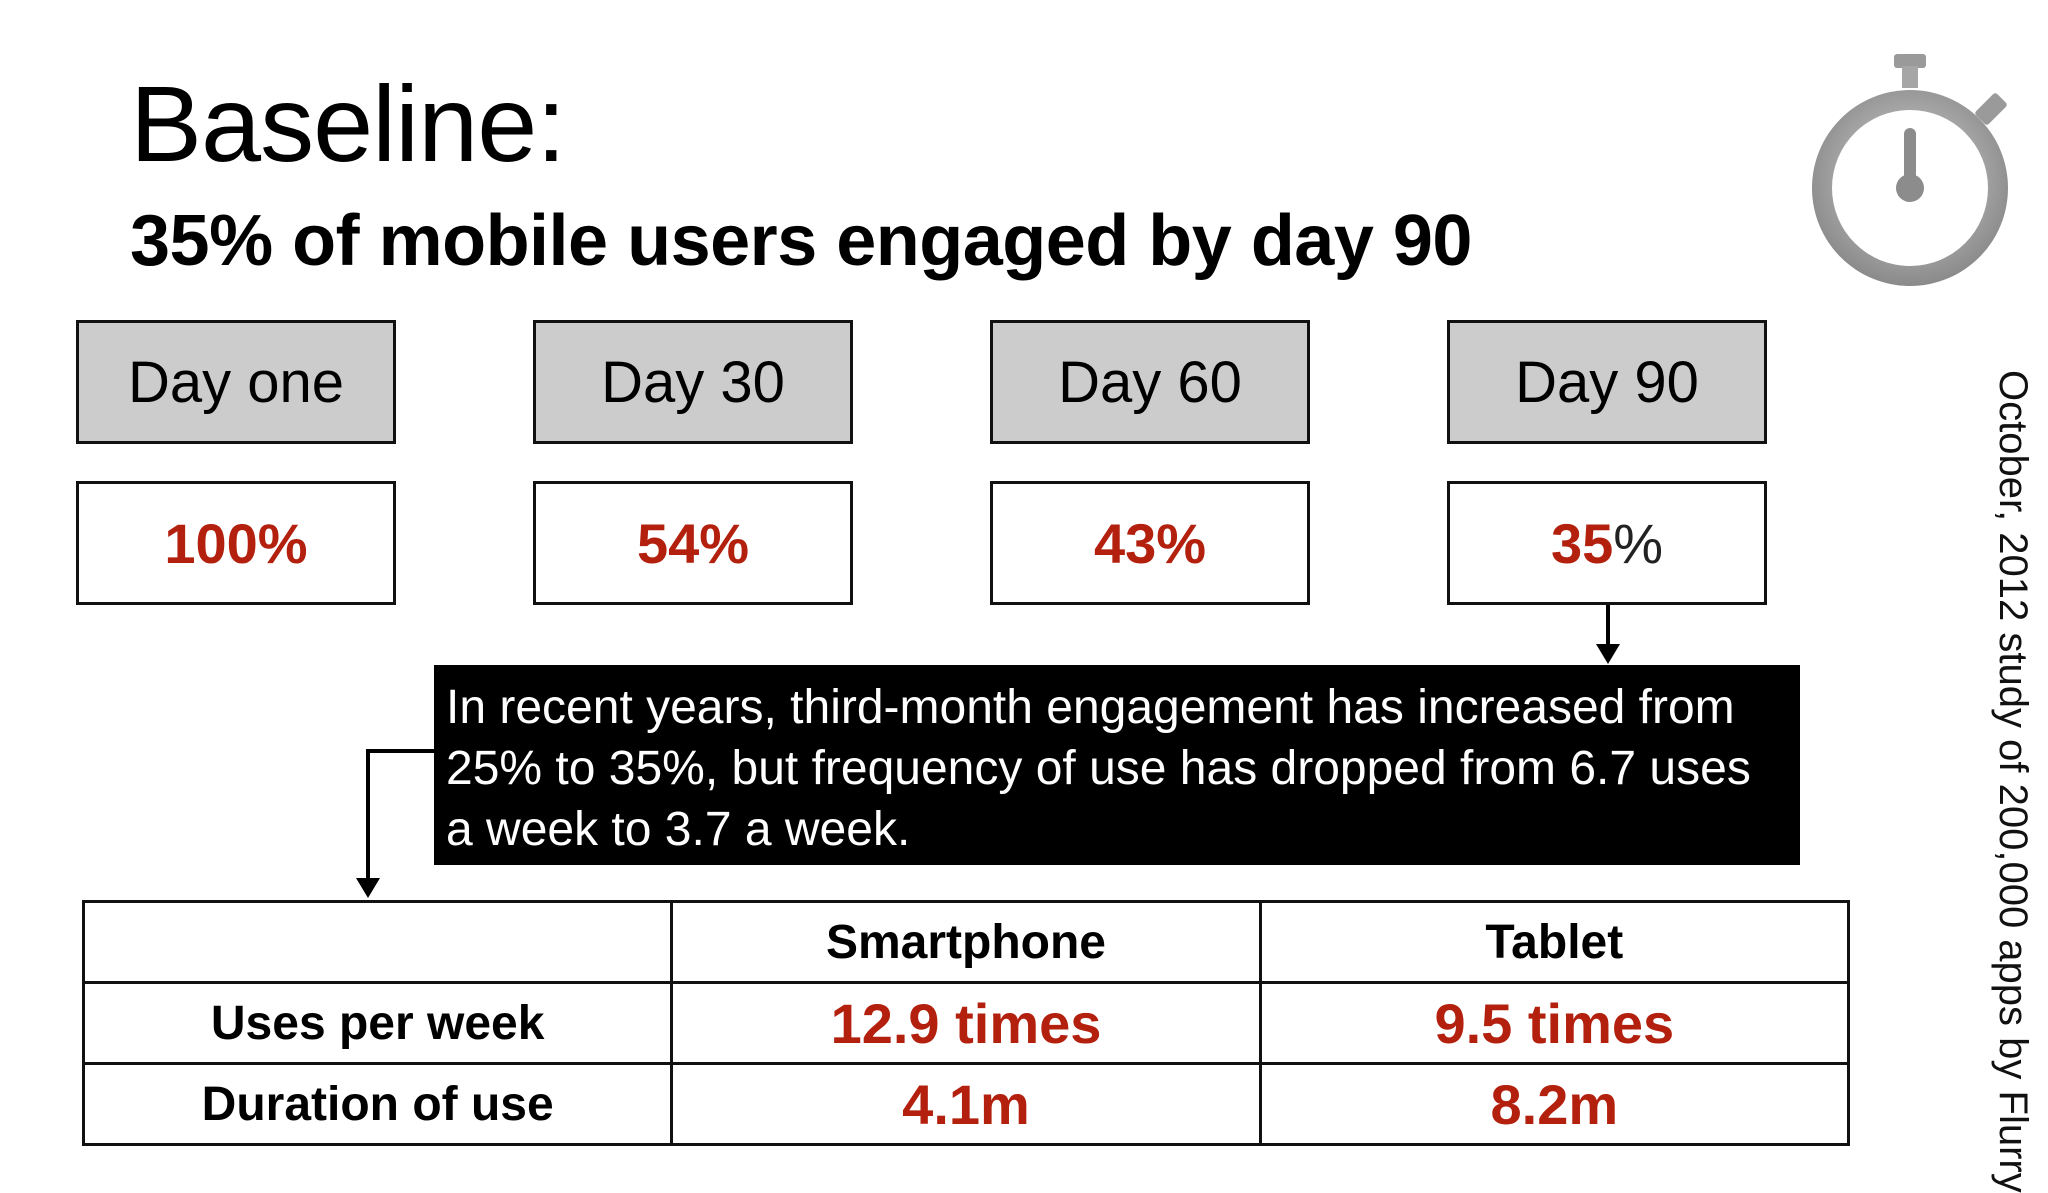 The image size is (2048, 1193). What do you see at coordinates (1150, 382) in the screenshot?
I see `day-60-header: Day 60` at bounding box center [1150, 382].